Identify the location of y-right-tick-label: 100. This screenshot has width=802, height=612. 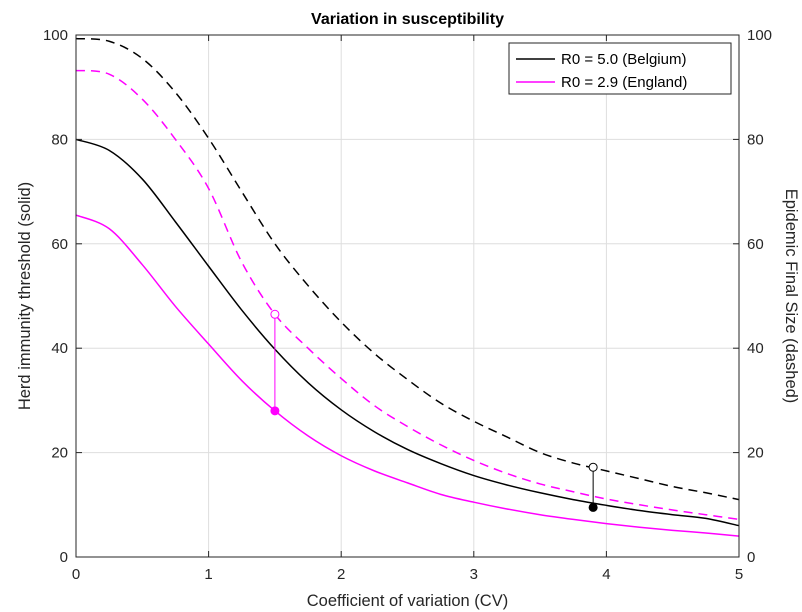
(759, 35).